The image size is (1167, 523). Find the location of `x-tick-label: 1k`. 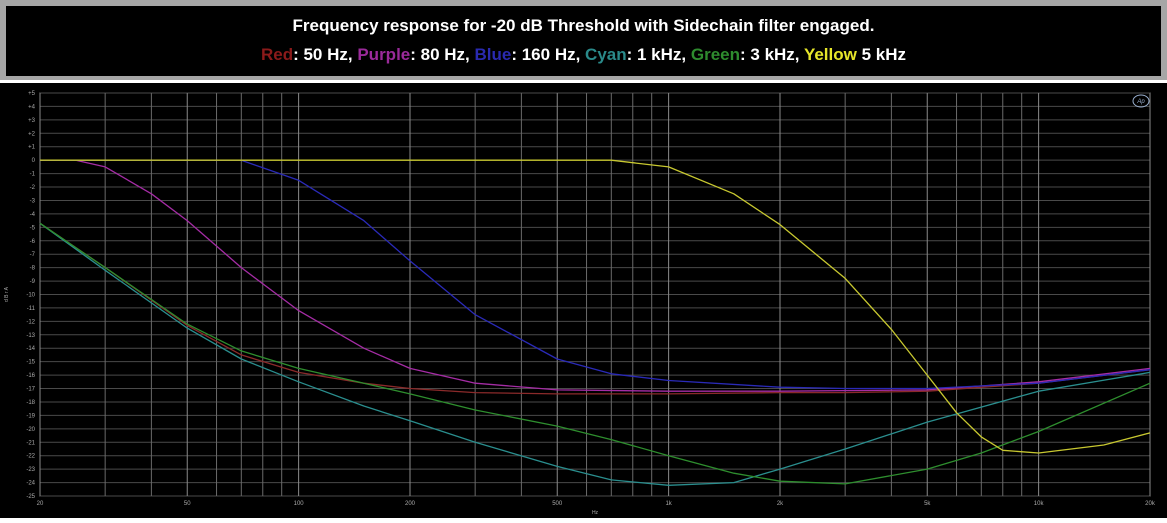

x-tick-label: 1k is located at coordinates (668, 504).